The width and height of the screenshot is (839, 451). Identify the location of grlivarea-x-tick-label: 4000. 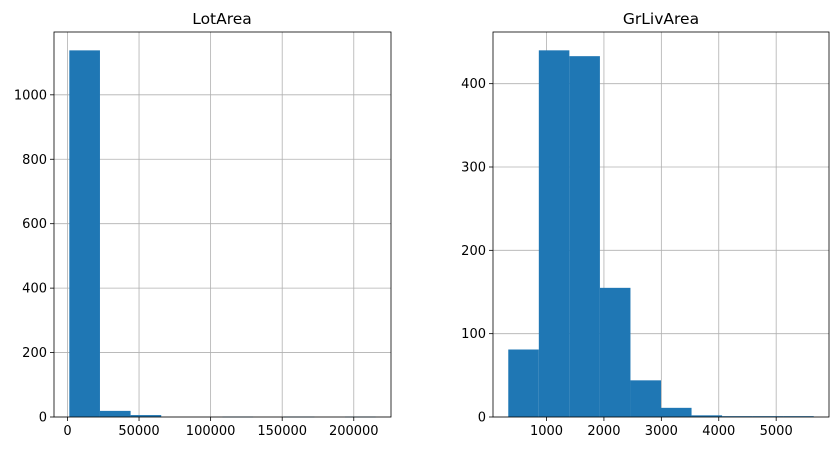
(718, 431).